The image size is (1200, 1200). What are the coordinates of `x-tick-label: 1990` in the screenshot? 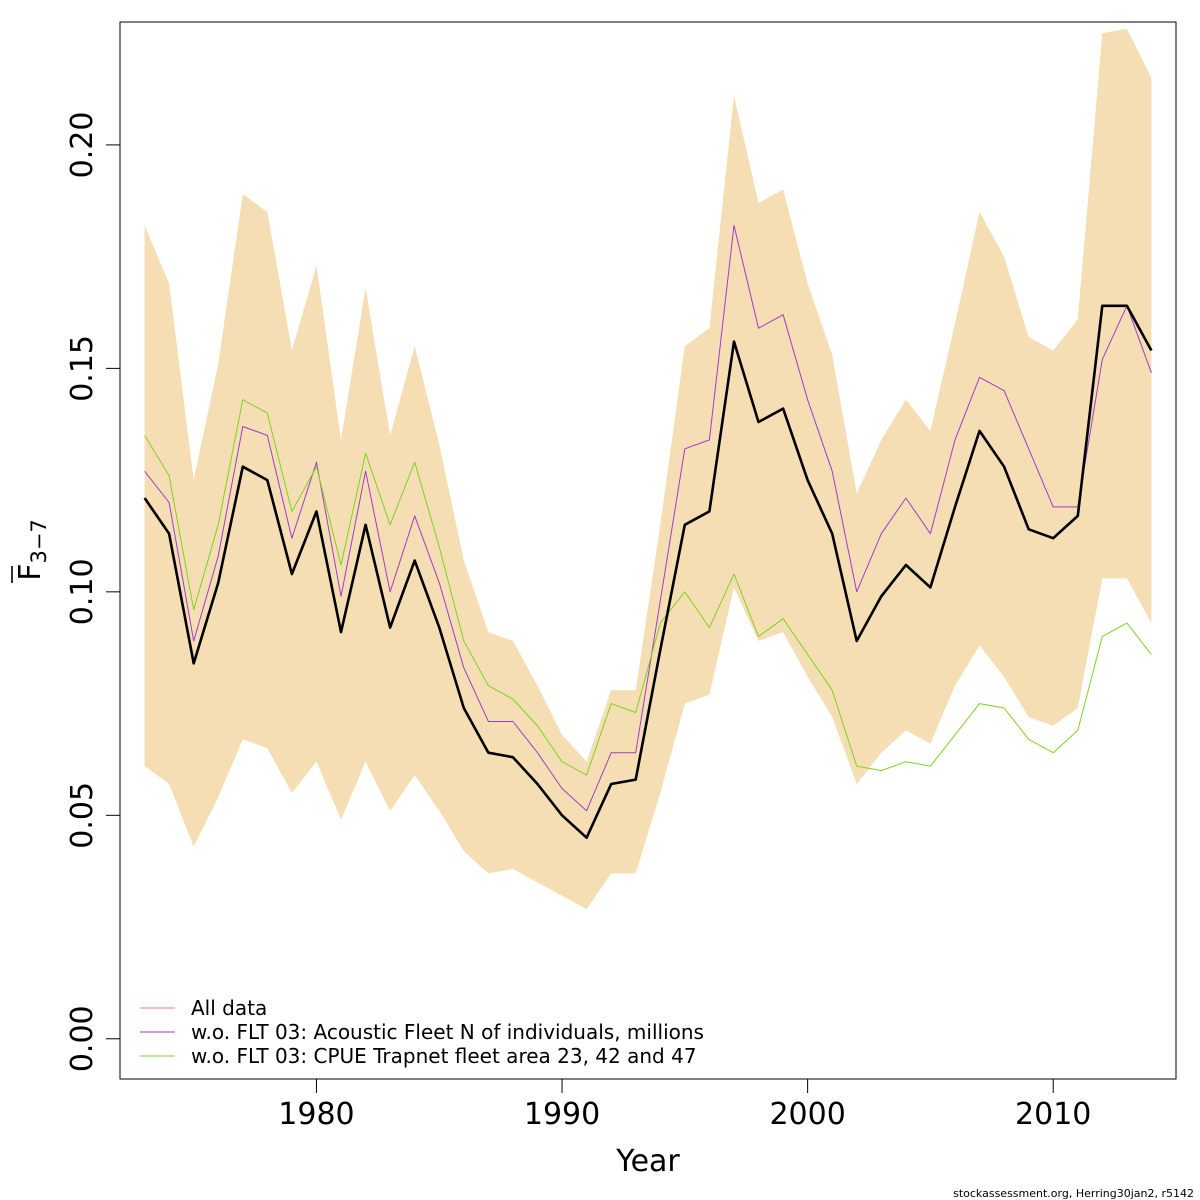 It's located at (562, 1114).